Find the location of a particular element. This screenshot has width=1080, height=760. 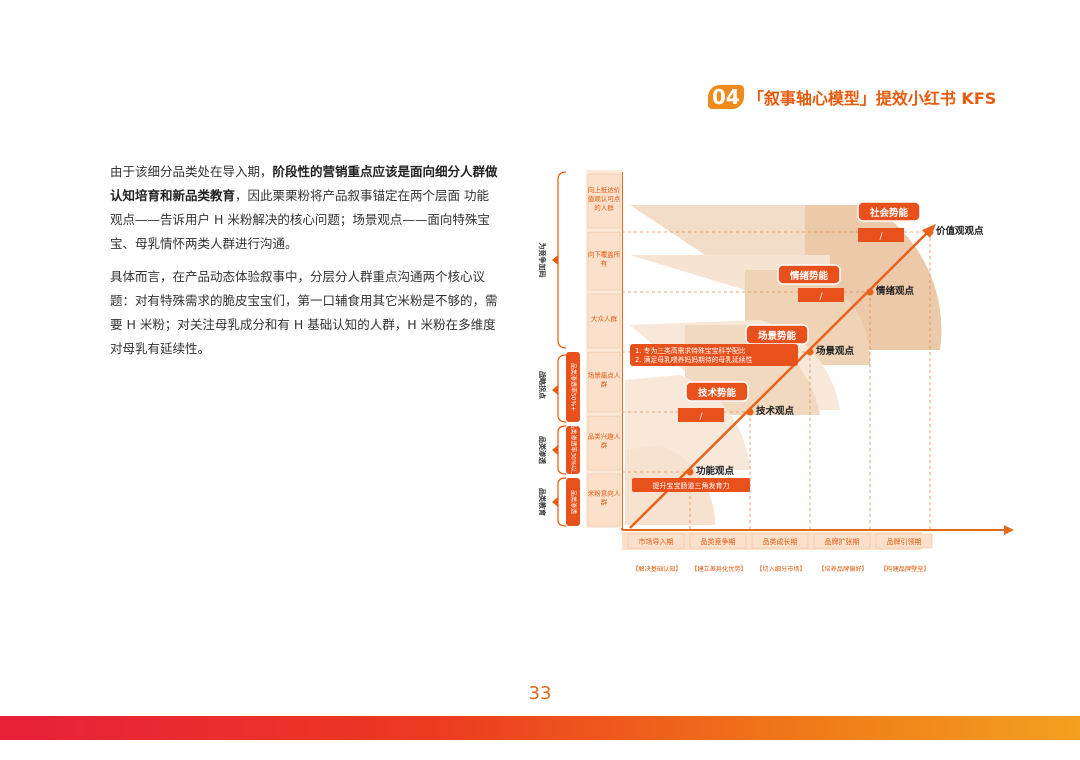

stage-label: 品类竞争期 is located at coordinates (718, 541).